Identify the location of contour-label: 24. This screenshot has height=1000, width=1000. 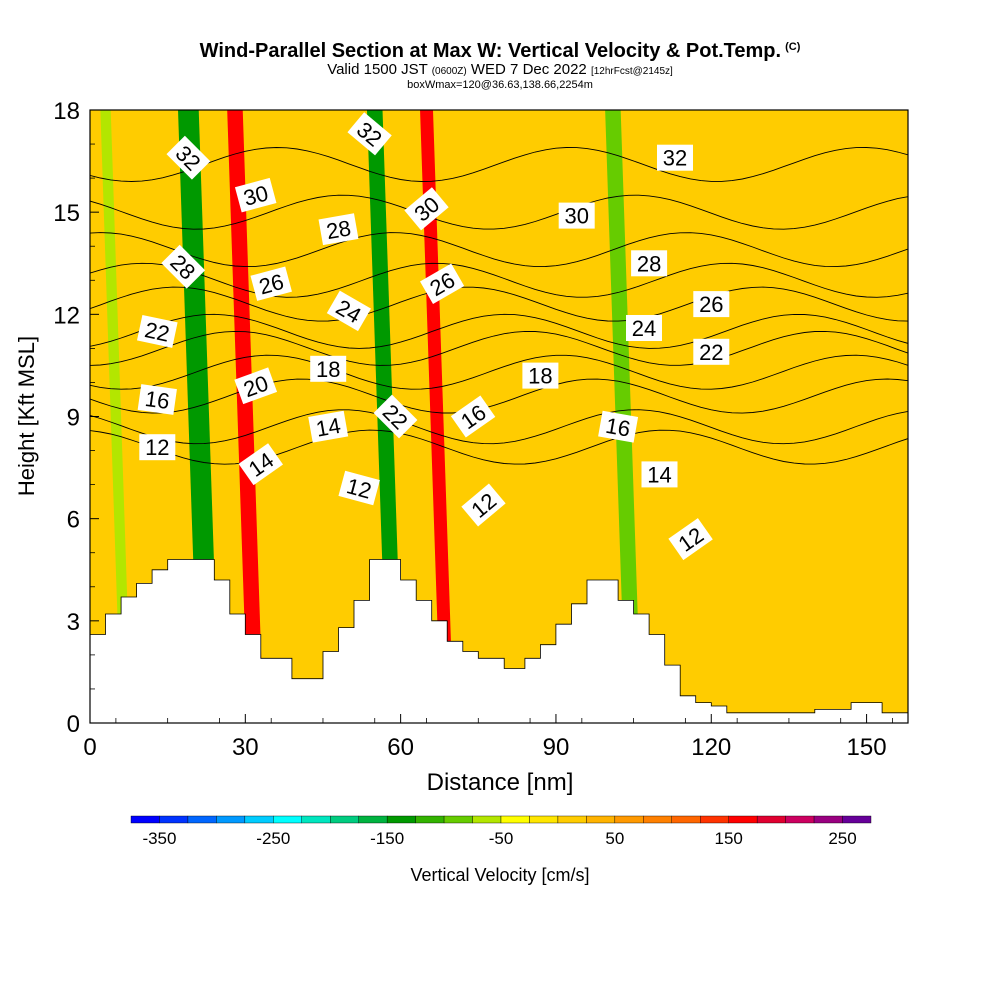
(644, 328).